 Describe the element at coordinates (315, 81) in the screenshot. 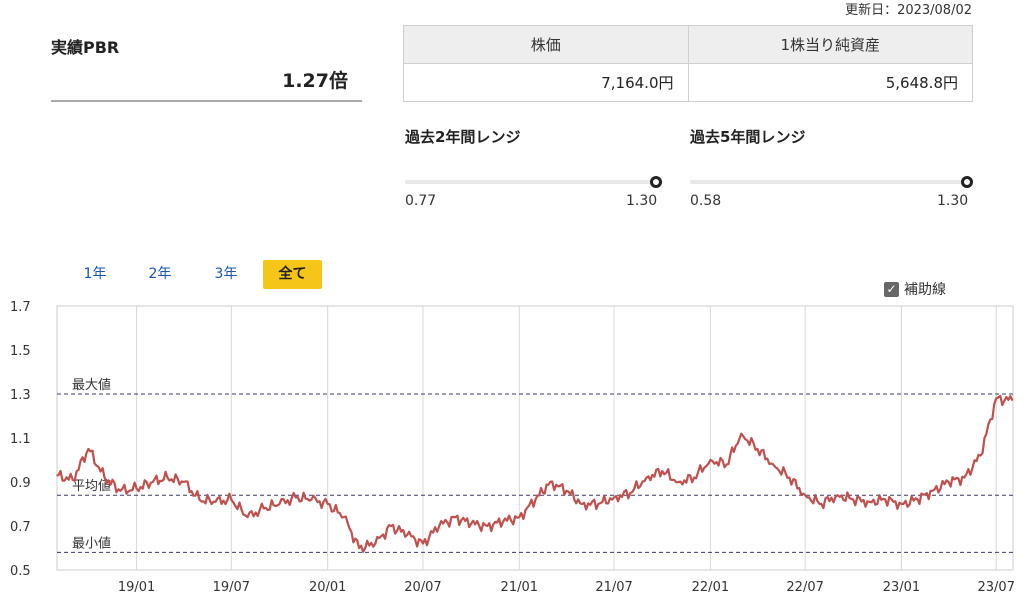

I see `pbr-value: 1.27倍` at that location.